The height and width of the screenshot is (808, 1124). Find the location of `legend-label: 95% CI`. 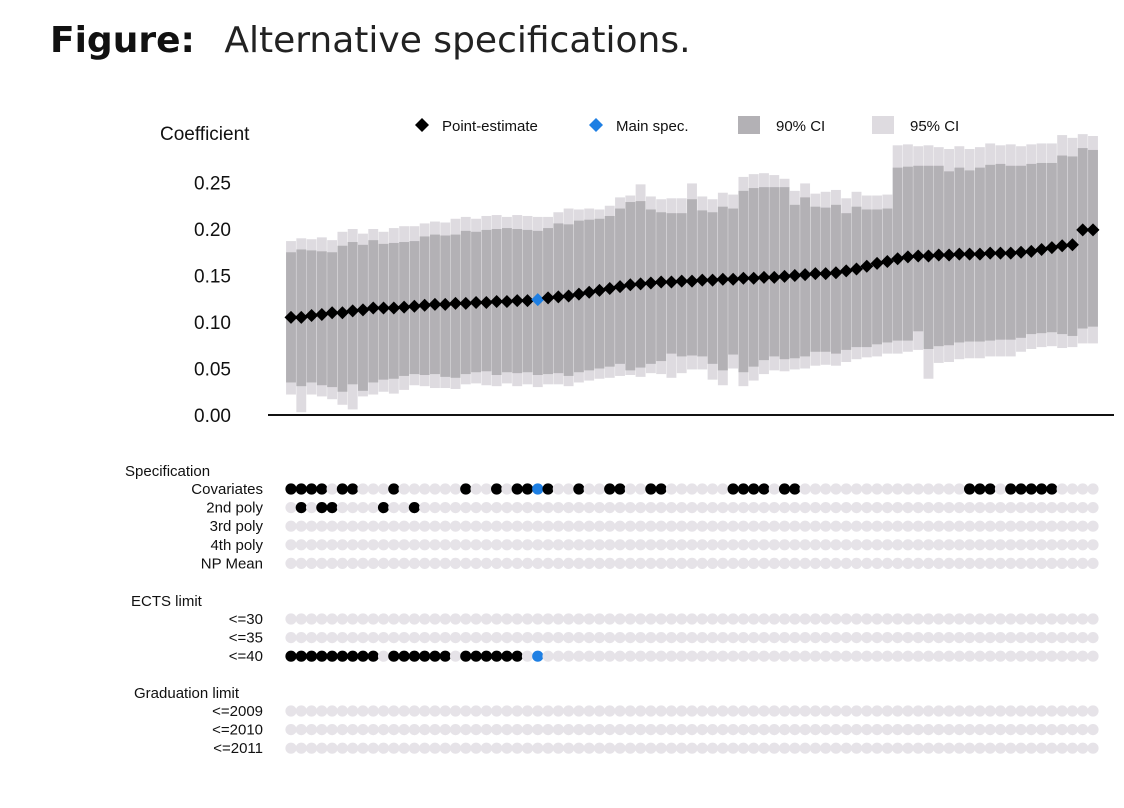

legend-label: 95% CI is located at coordinates (934, 126).